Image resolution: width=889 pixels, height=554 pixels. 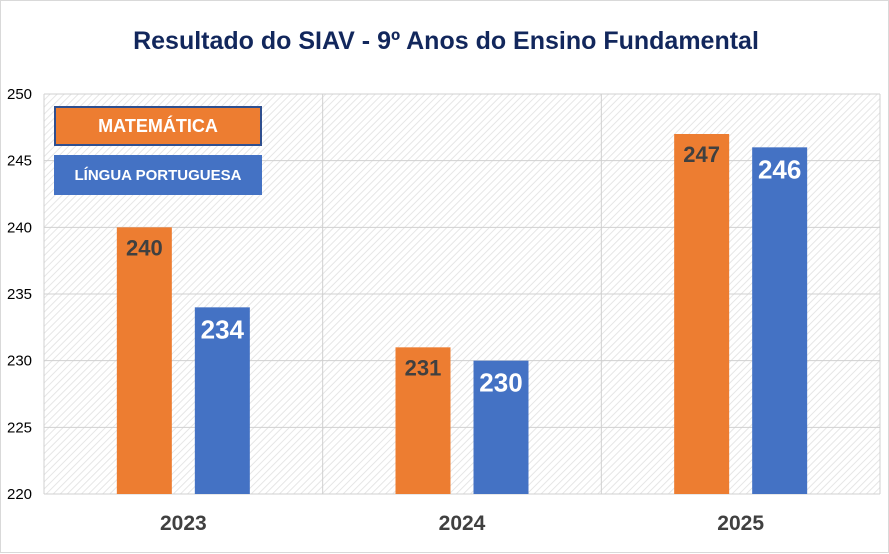 I want to click on bar-matematica-2024, so click(x=423, y=420).